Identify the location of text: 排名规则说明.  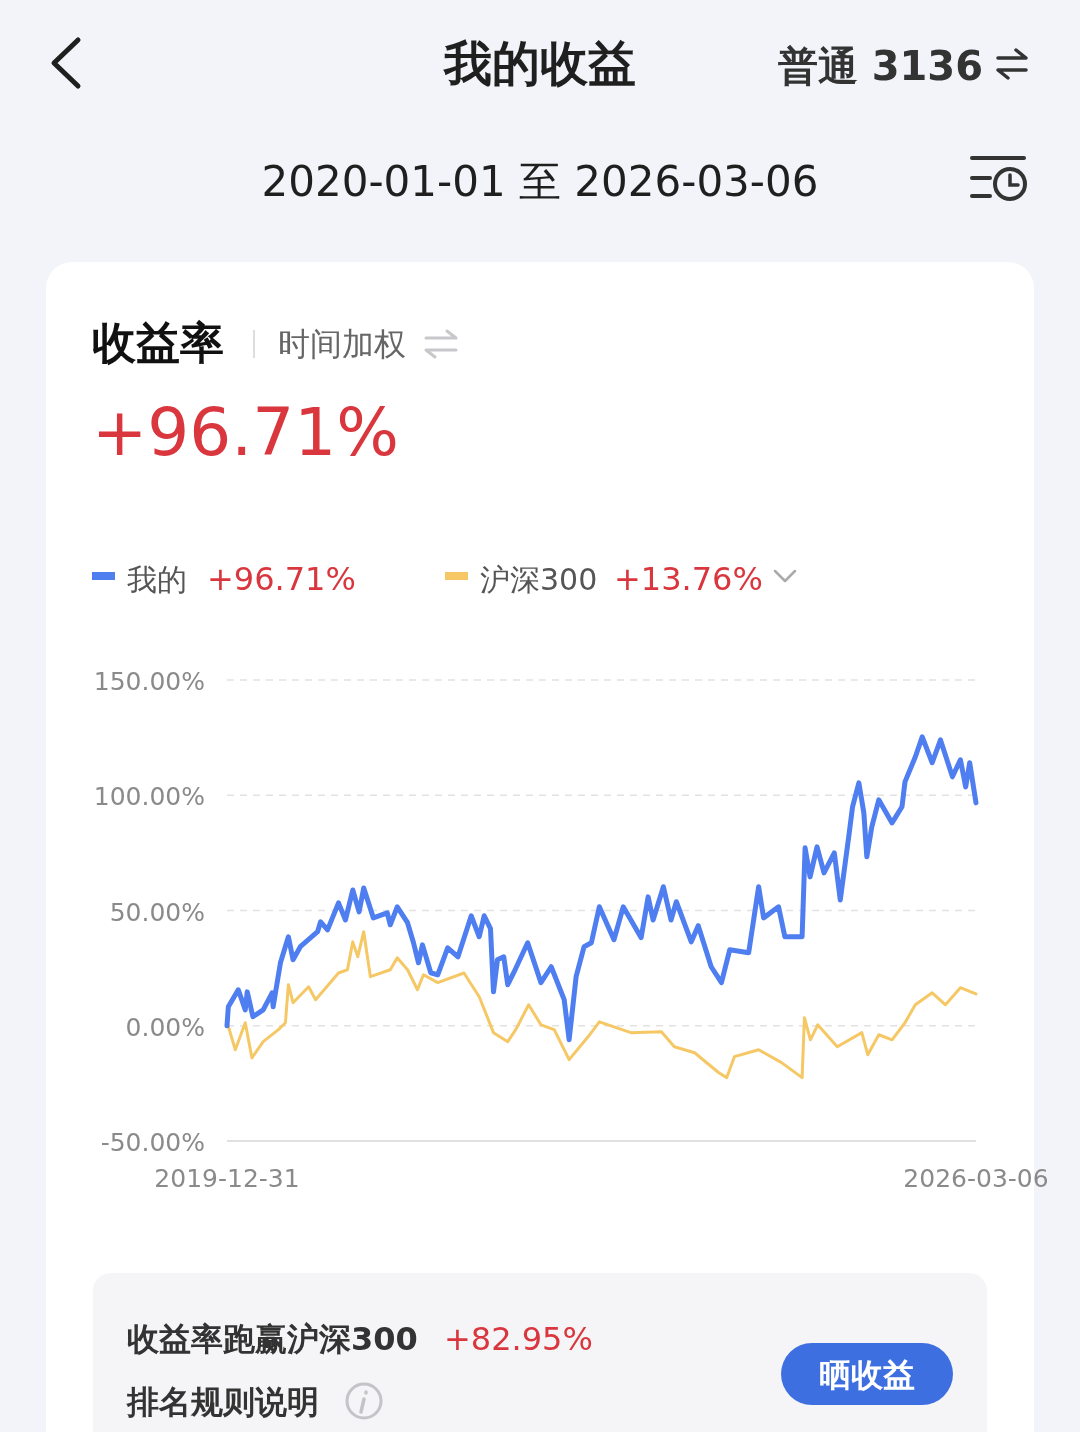
(222, 1402).